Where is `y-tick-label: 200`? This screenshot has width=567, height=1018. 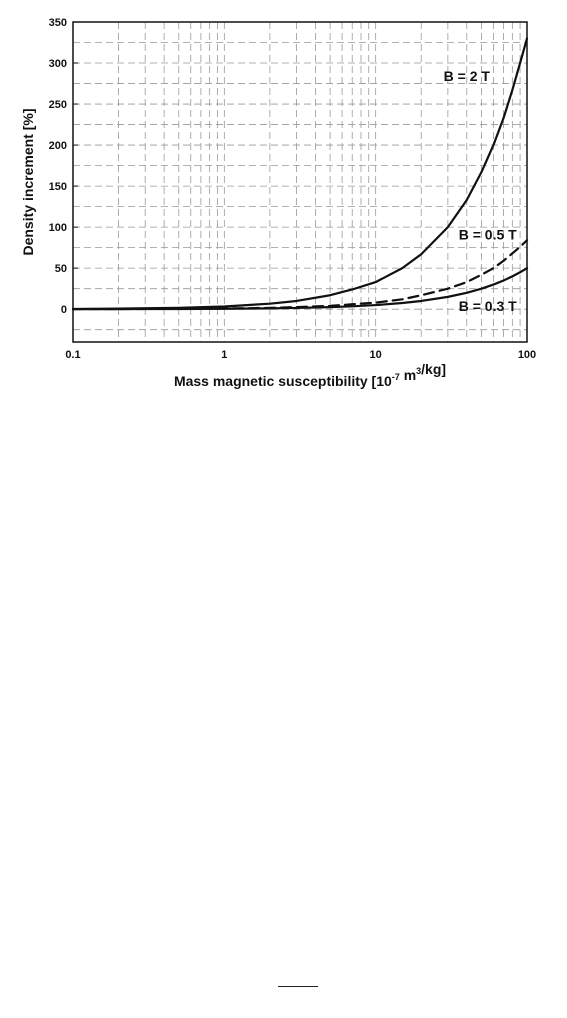
y-tick-label: 200 is located at coordinates (58, 146).